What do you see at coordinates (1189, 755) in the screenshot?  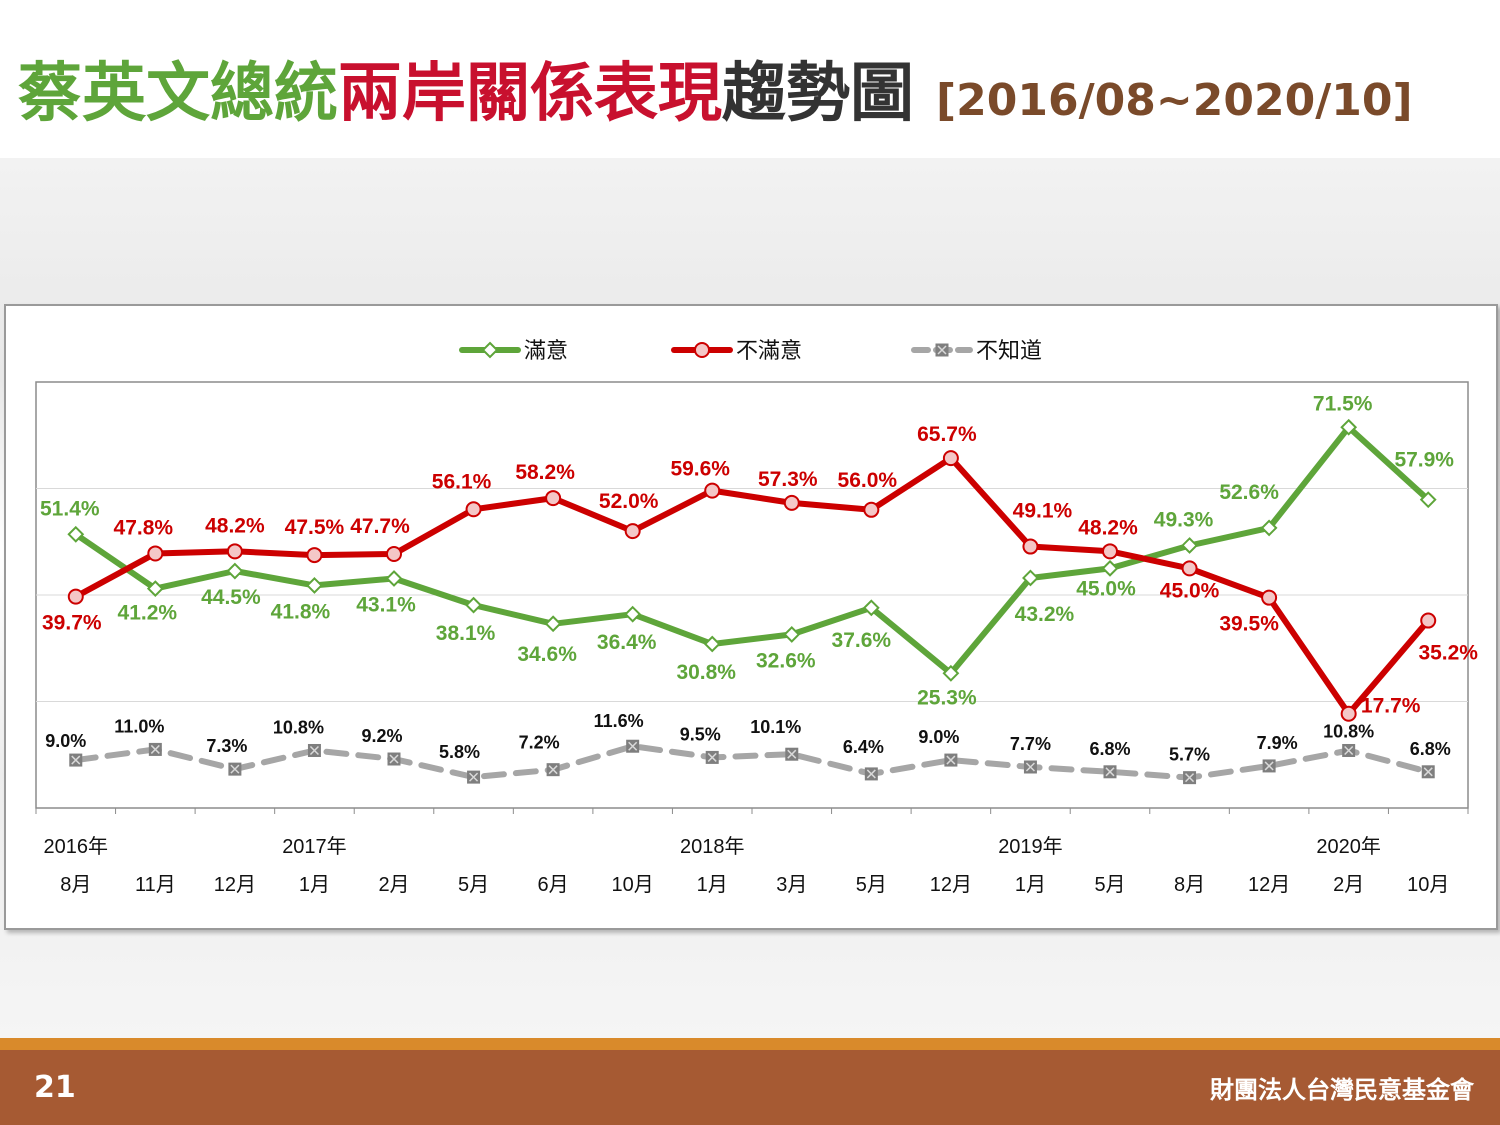 I see `data-label: 5.7%` at bounding box center [1189, 755].